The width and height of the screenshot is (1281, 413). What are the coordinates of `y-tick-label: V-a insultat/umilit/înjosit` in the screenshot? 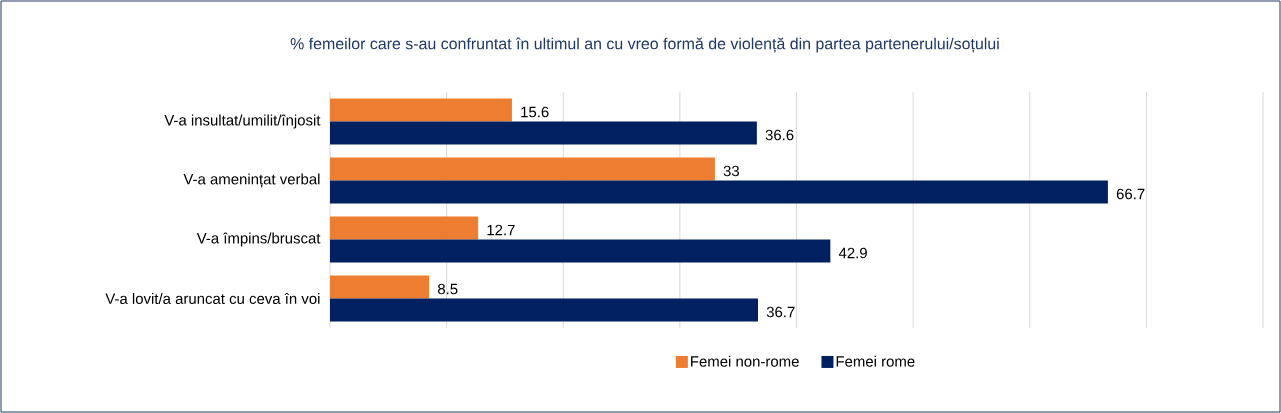 It's located at (242, 121).